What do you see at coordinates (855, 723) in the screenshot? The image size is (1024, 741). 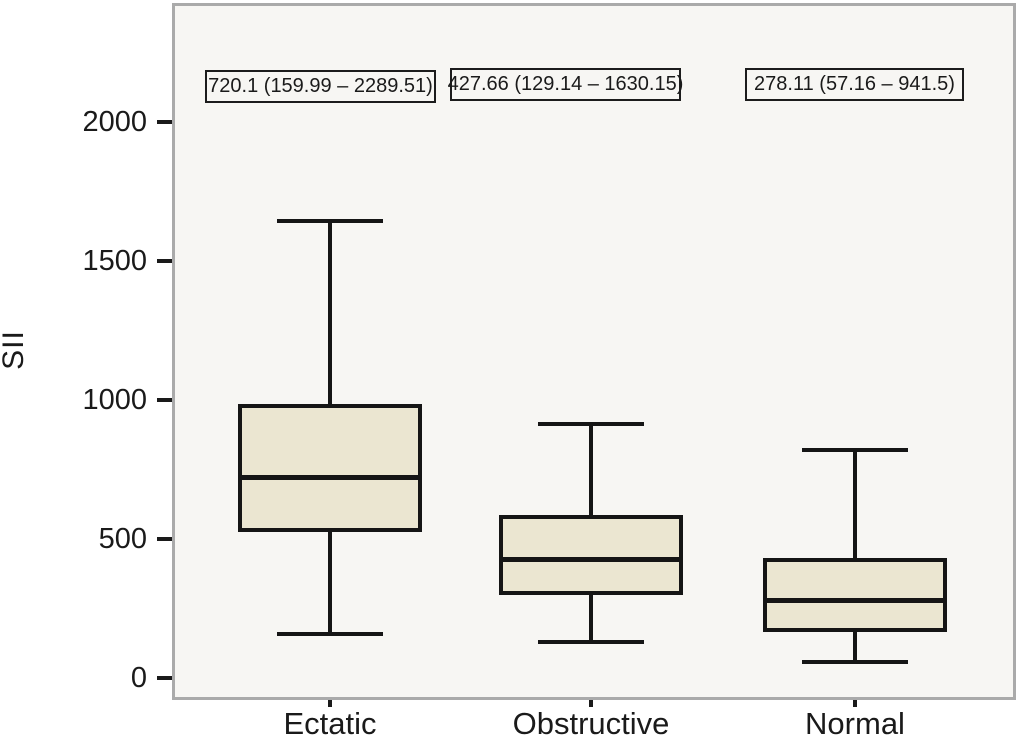 I see `x-category-label: Normal` at bounding box center [855, 723].